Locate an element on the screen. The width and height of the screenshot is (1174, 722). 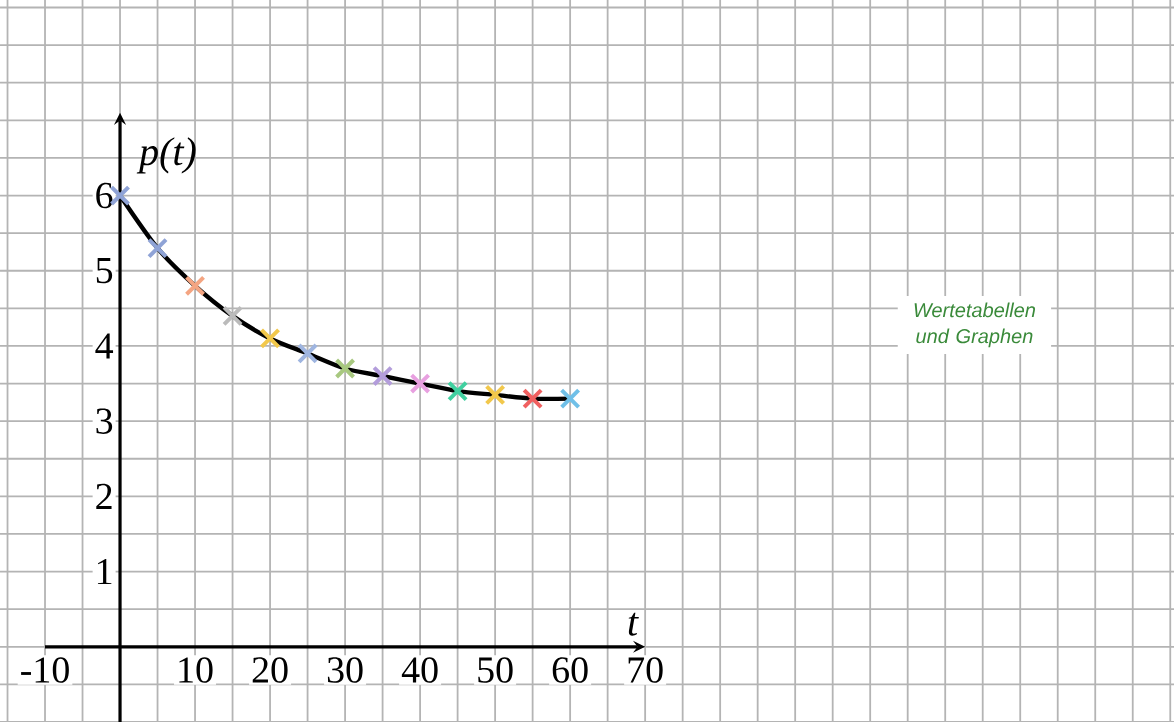
x-tick-label: 20 is located at coordinates (270, 670).